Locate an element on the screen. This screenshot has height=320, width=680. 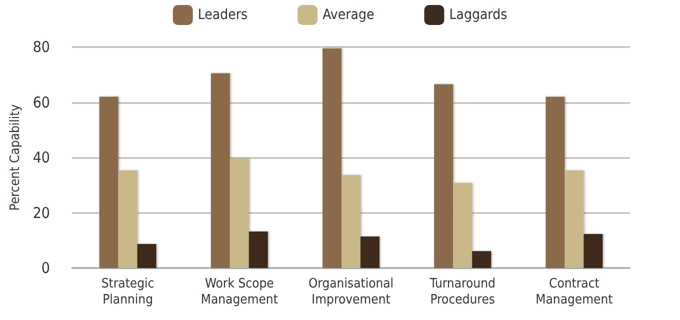
y-tick-label: 40 is located at coordinates (41, 157).